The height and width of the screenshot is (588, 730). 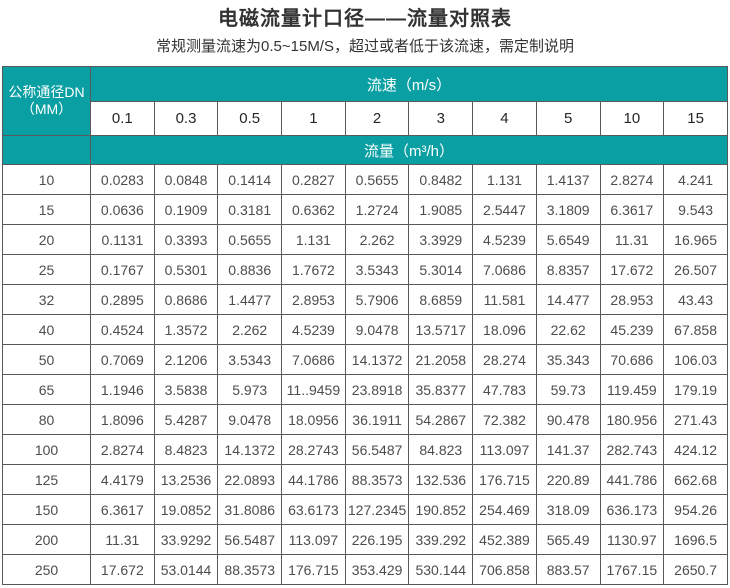 What do you see at coordinates (250, 569) in the screenshot?
I see `flow-value-cell: 88.3573` at bounding box center [250, 569].